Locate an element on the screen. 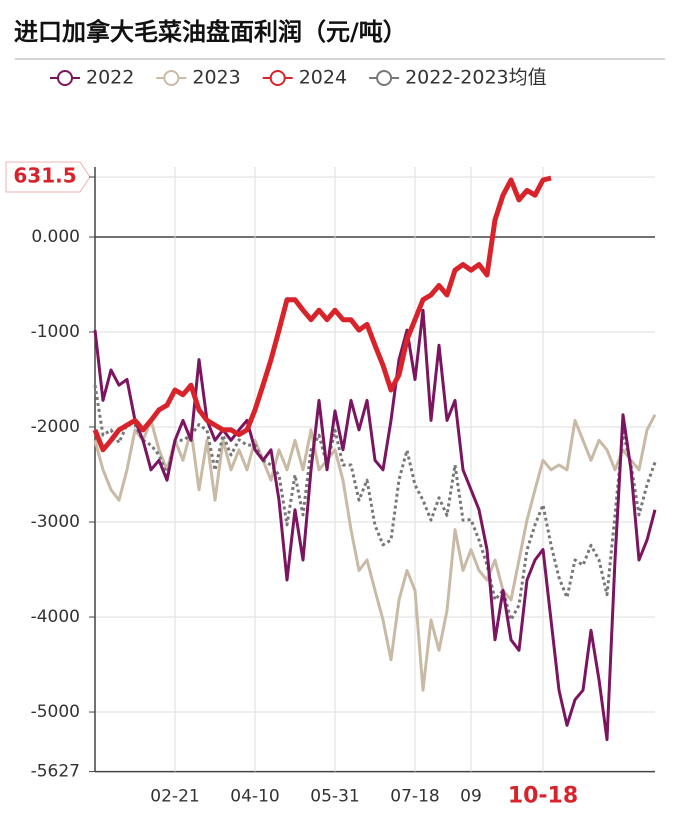 The width and height of the screenshot is (680, 814). legend-item: 2022-2023均值 is located at coordinates (458, 78).